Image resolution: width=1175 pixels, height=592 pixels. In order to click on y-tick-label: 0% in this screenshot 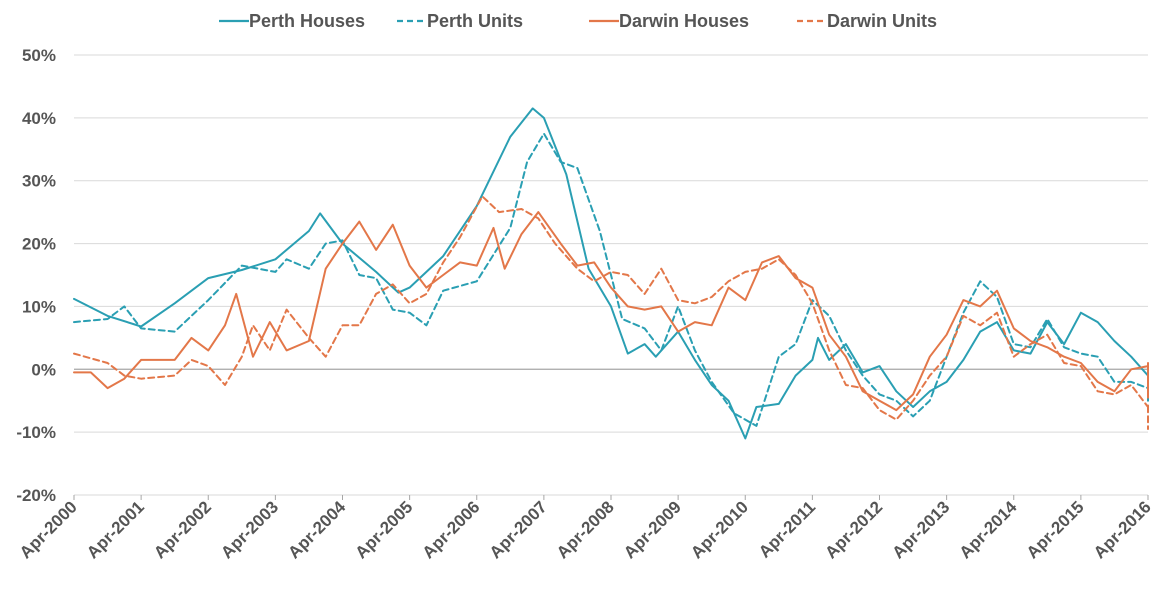, I will do `click(43, 369)`.